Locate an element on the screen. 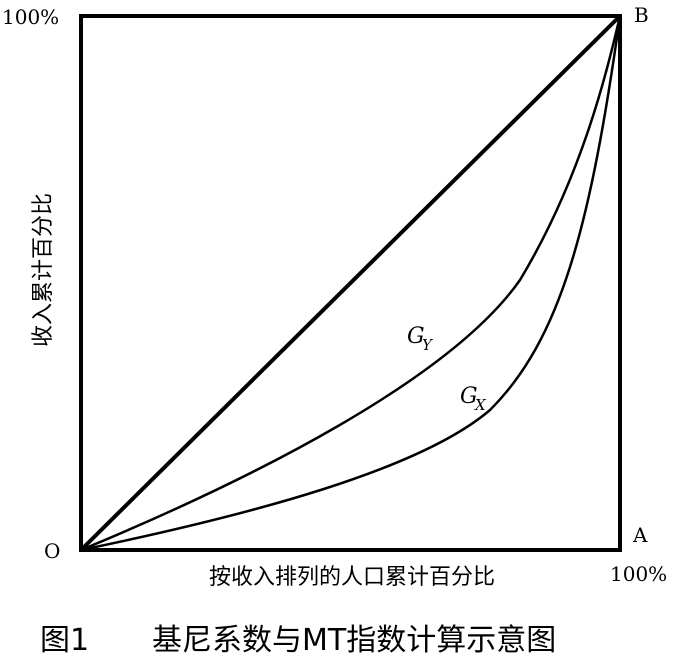  corner-label-a: A is located at coordinates (640, 535).